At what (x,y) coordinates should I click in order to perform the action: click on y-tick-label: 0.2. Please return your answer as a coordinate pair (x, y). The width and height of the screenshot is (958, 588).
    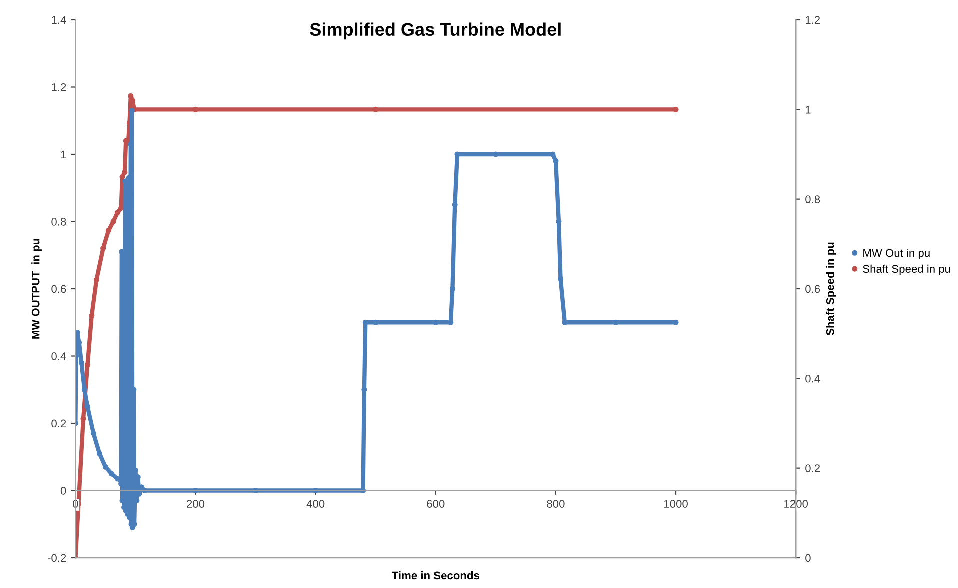
    Looking at the image, I should click on (59, 424).